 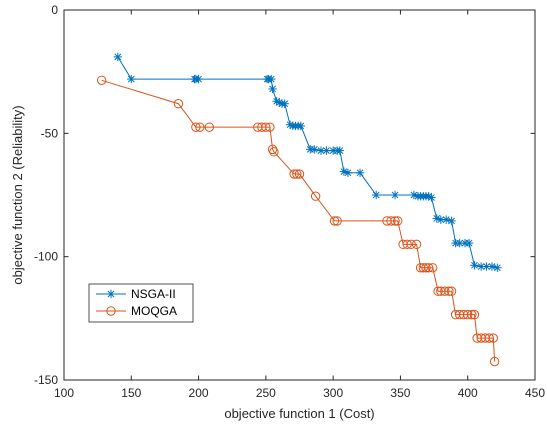 What do you see at coordinates (154, 311) in the screenshot?
I see `legend-label: MOQGA` at bounding box center [154, 311].